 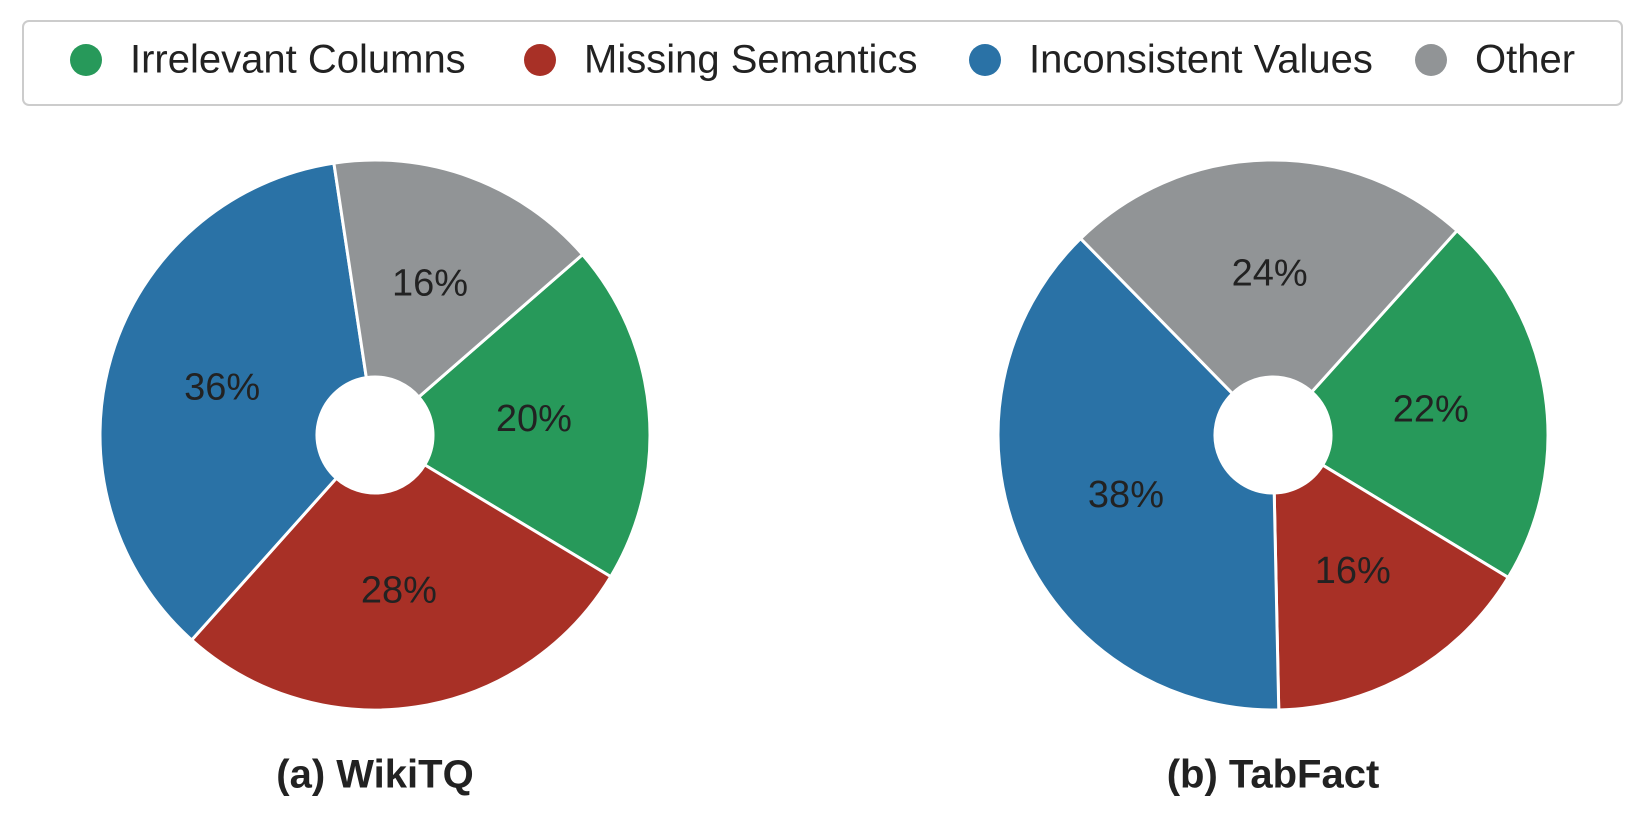 What do you see at coordinates (1525, 60) in the screenshot?
I see `legend-text: Other` at bounding box center [1525, 60].